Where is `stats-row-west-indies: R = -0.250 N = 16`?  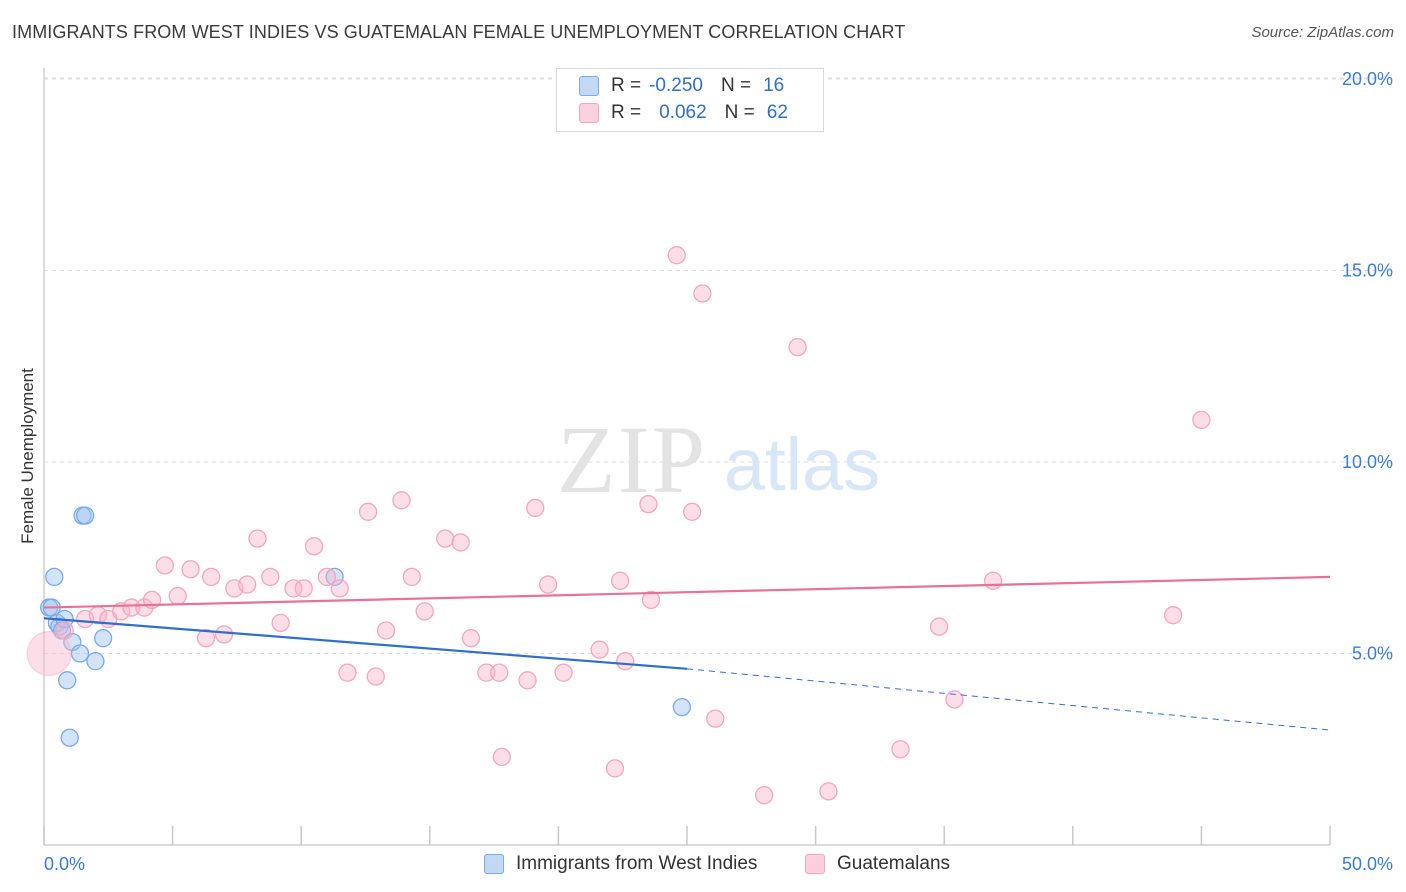
stats-row-west-indies: R = -0.250 N = 16 is located at coordinates (681, 86).